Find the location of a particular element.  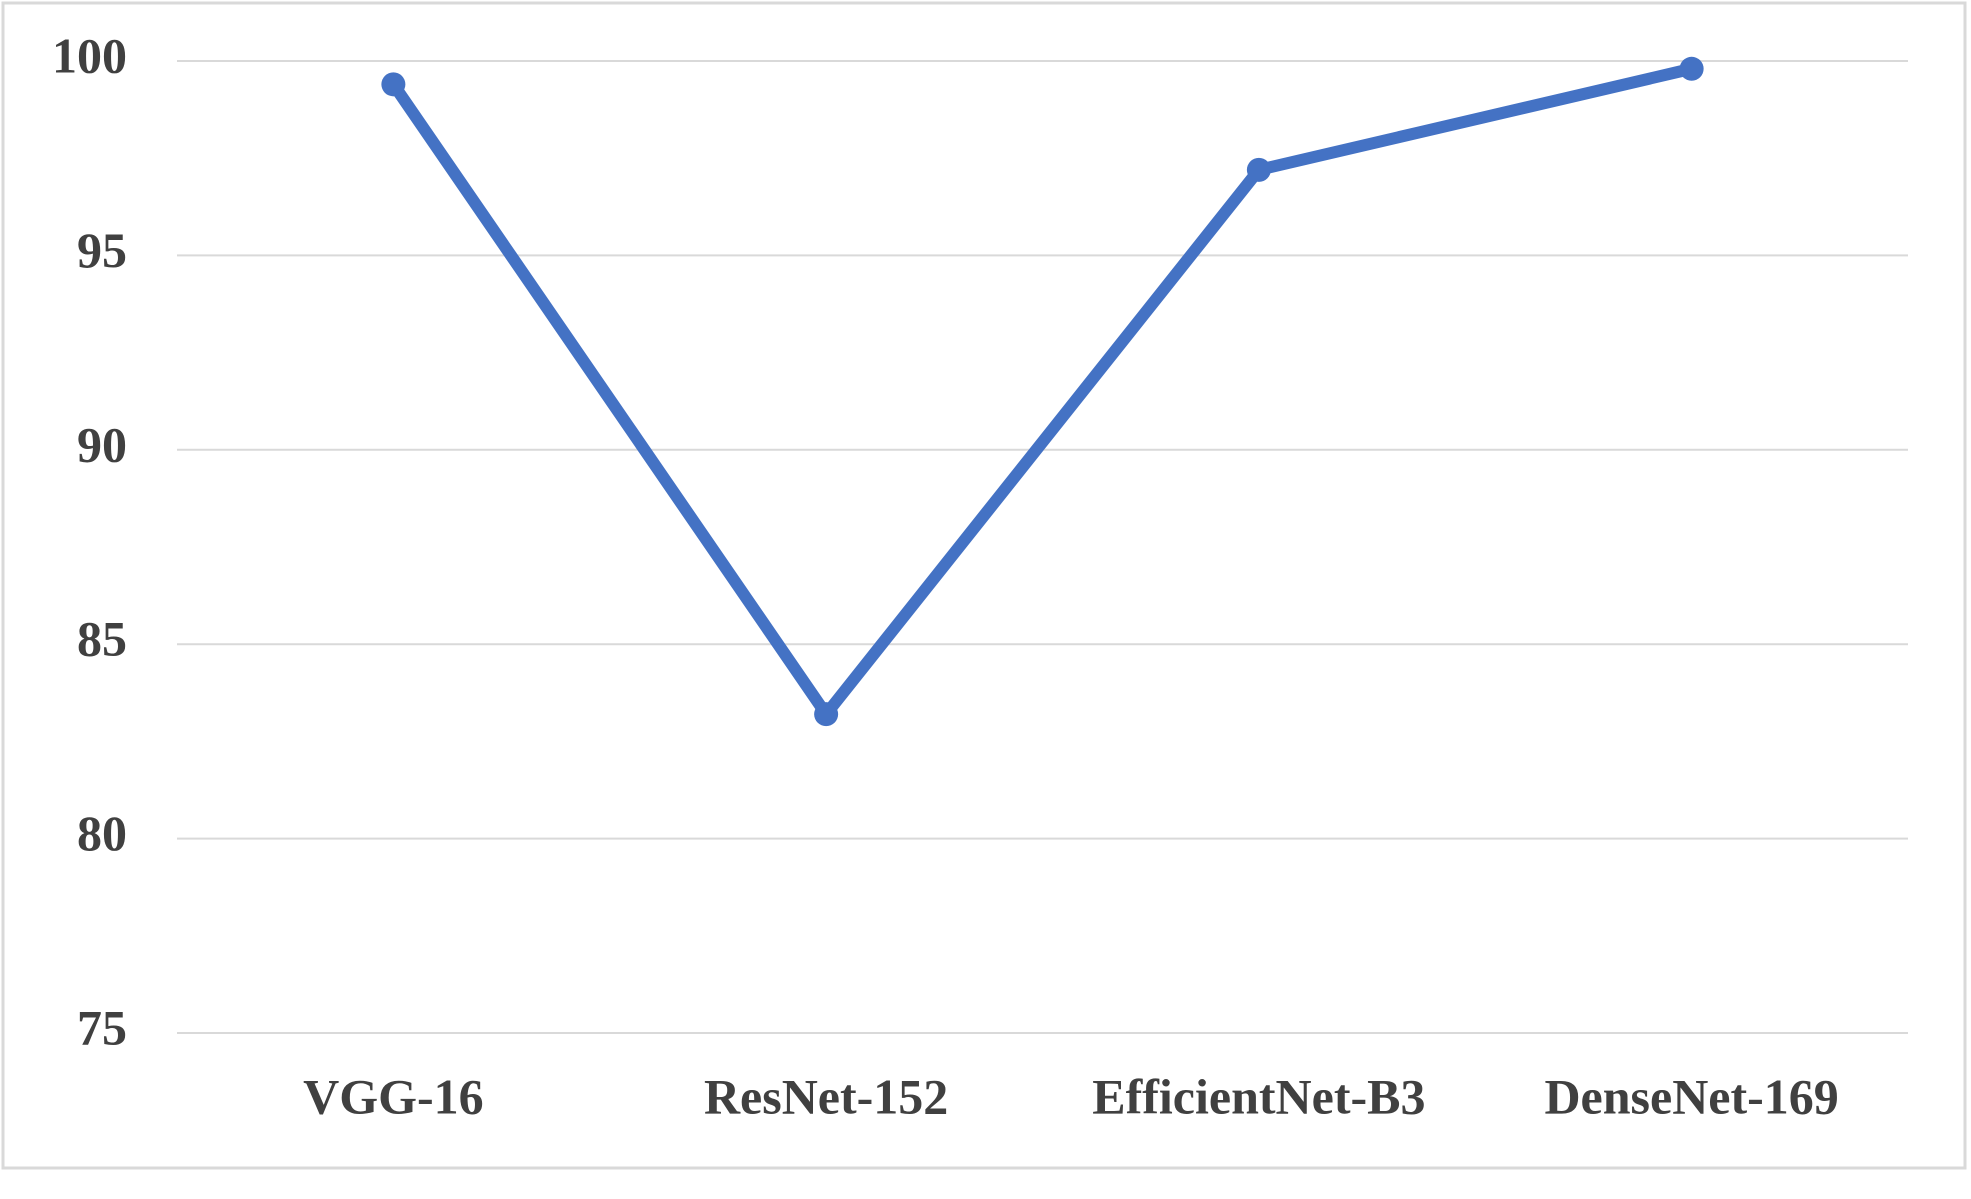

y-tick-label: 100 is located at coordinates (89, 55).